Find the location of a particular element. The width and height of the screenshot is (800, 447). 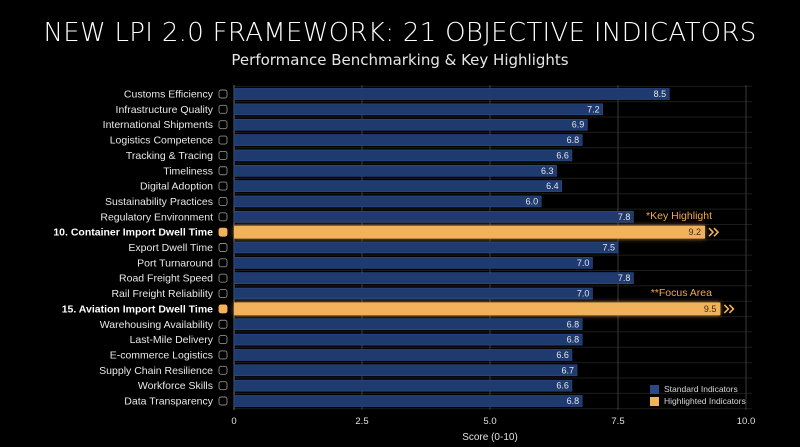

bar-value-label: 9.2 is located at coordinates (695, 232).